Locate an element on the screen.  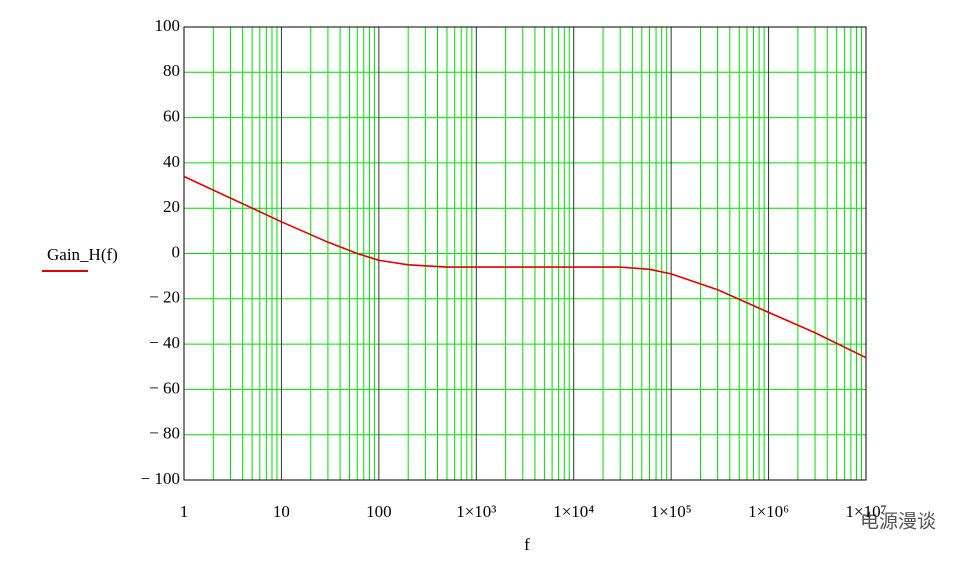
y-tick-label: − 20 is located at coordinates (164, 297).